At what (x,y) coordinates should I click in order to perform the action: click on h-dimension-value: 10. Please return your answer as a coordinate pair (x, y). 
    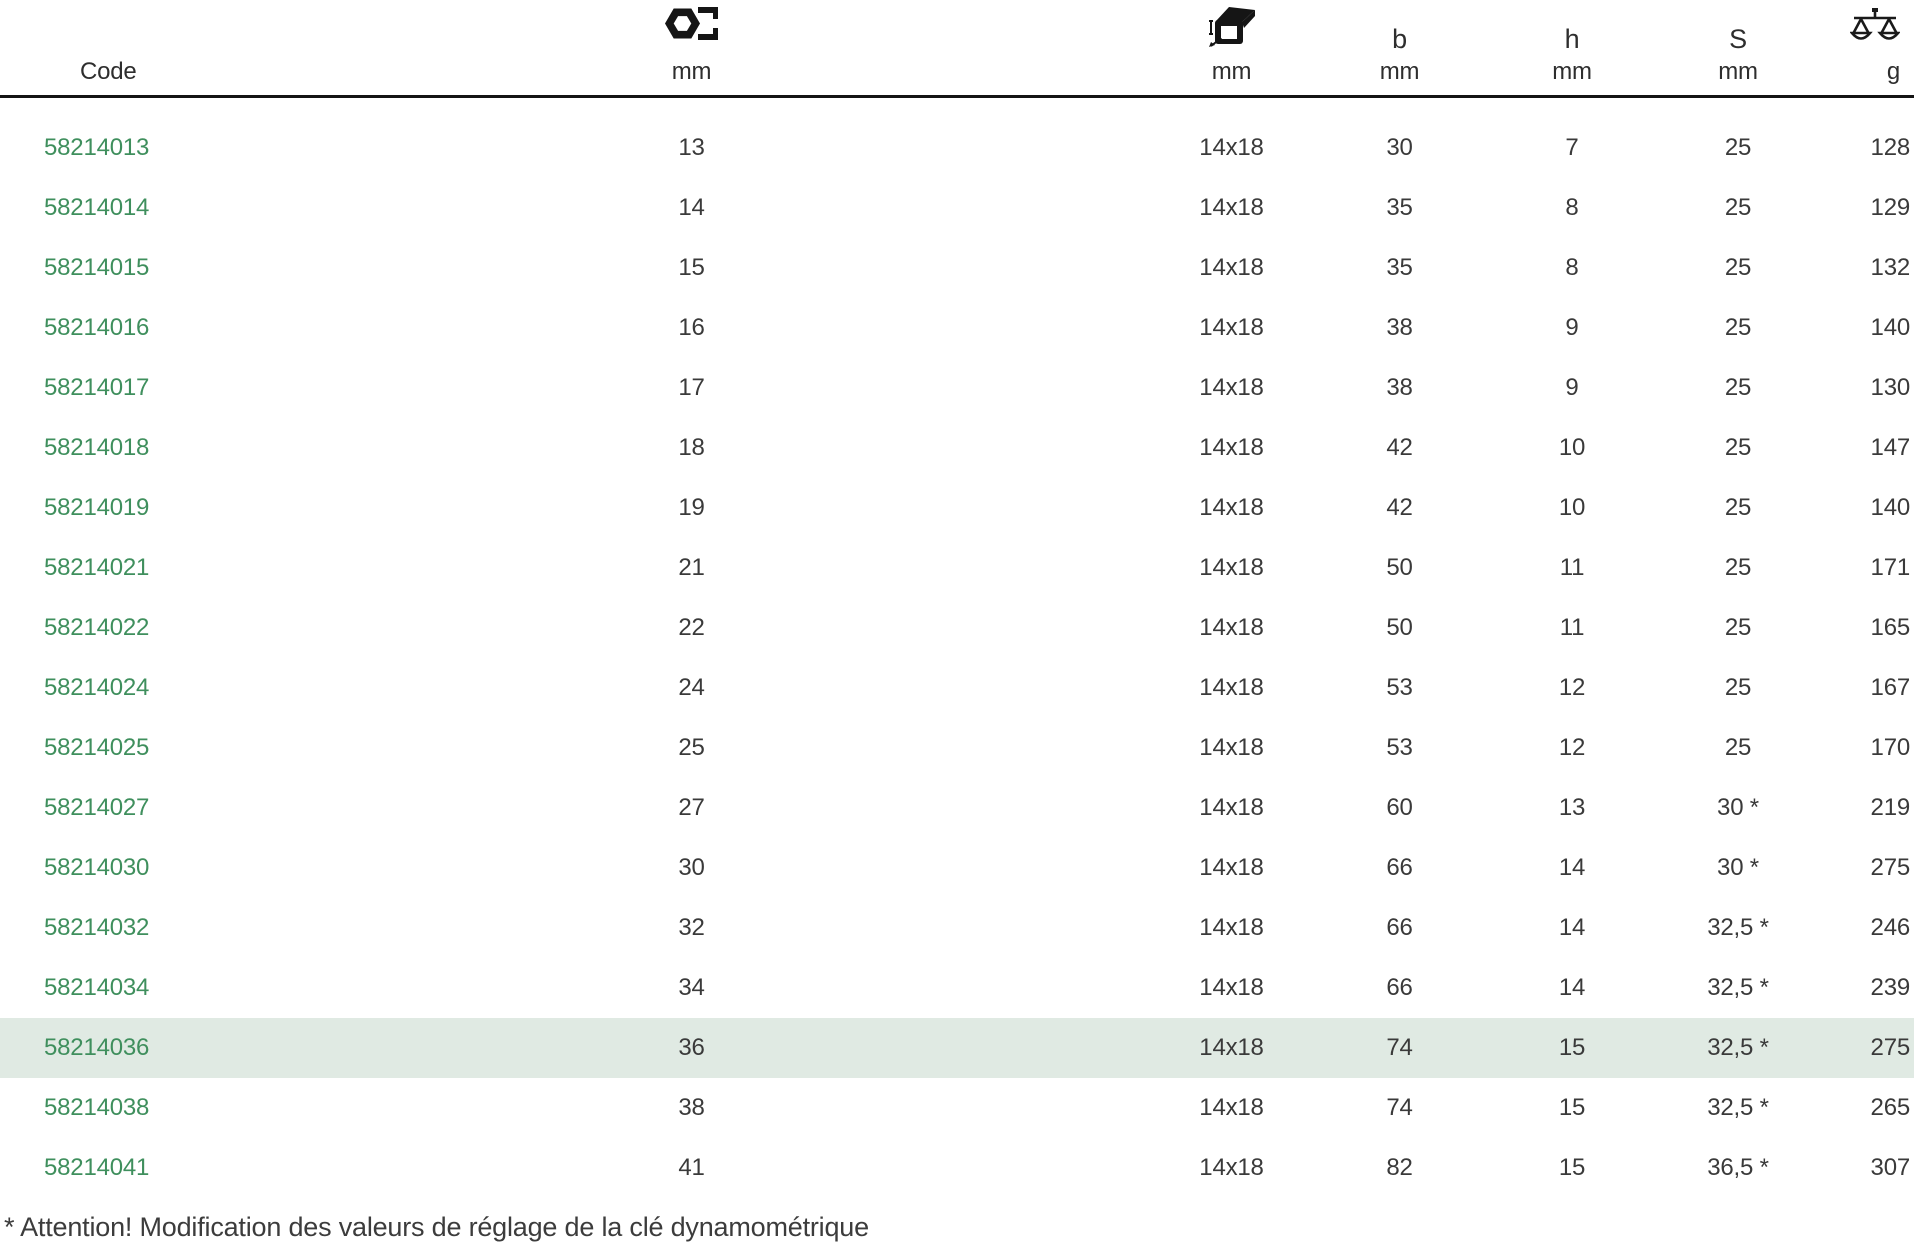
    Looking at the image, I should click on (1572, 447).